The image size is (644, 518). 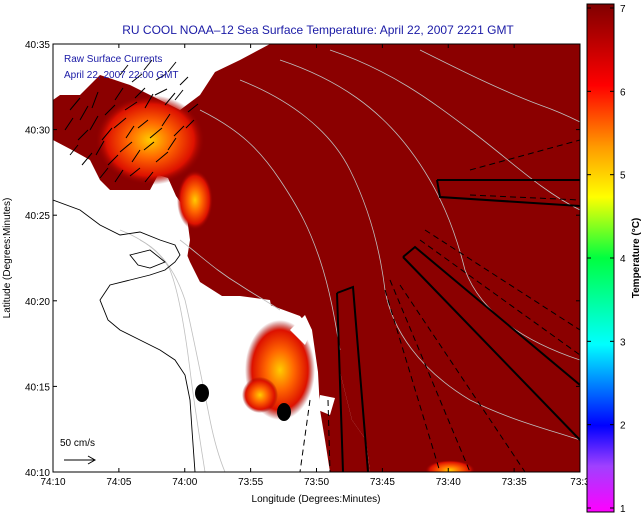 I want to click on x-tick-label: 74:05, so click(x=118, y=482).